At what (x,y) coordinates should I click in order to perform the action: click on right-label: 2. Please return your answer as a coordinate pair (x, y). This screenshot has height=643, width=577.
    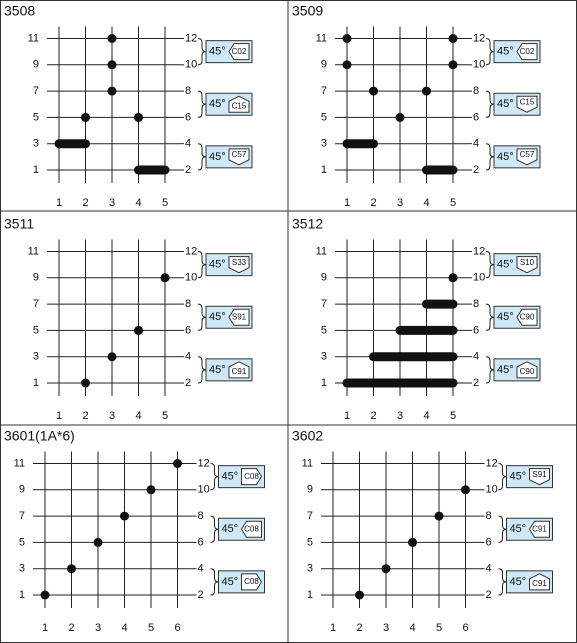
    Looking at the image, I should click on (489, 595).